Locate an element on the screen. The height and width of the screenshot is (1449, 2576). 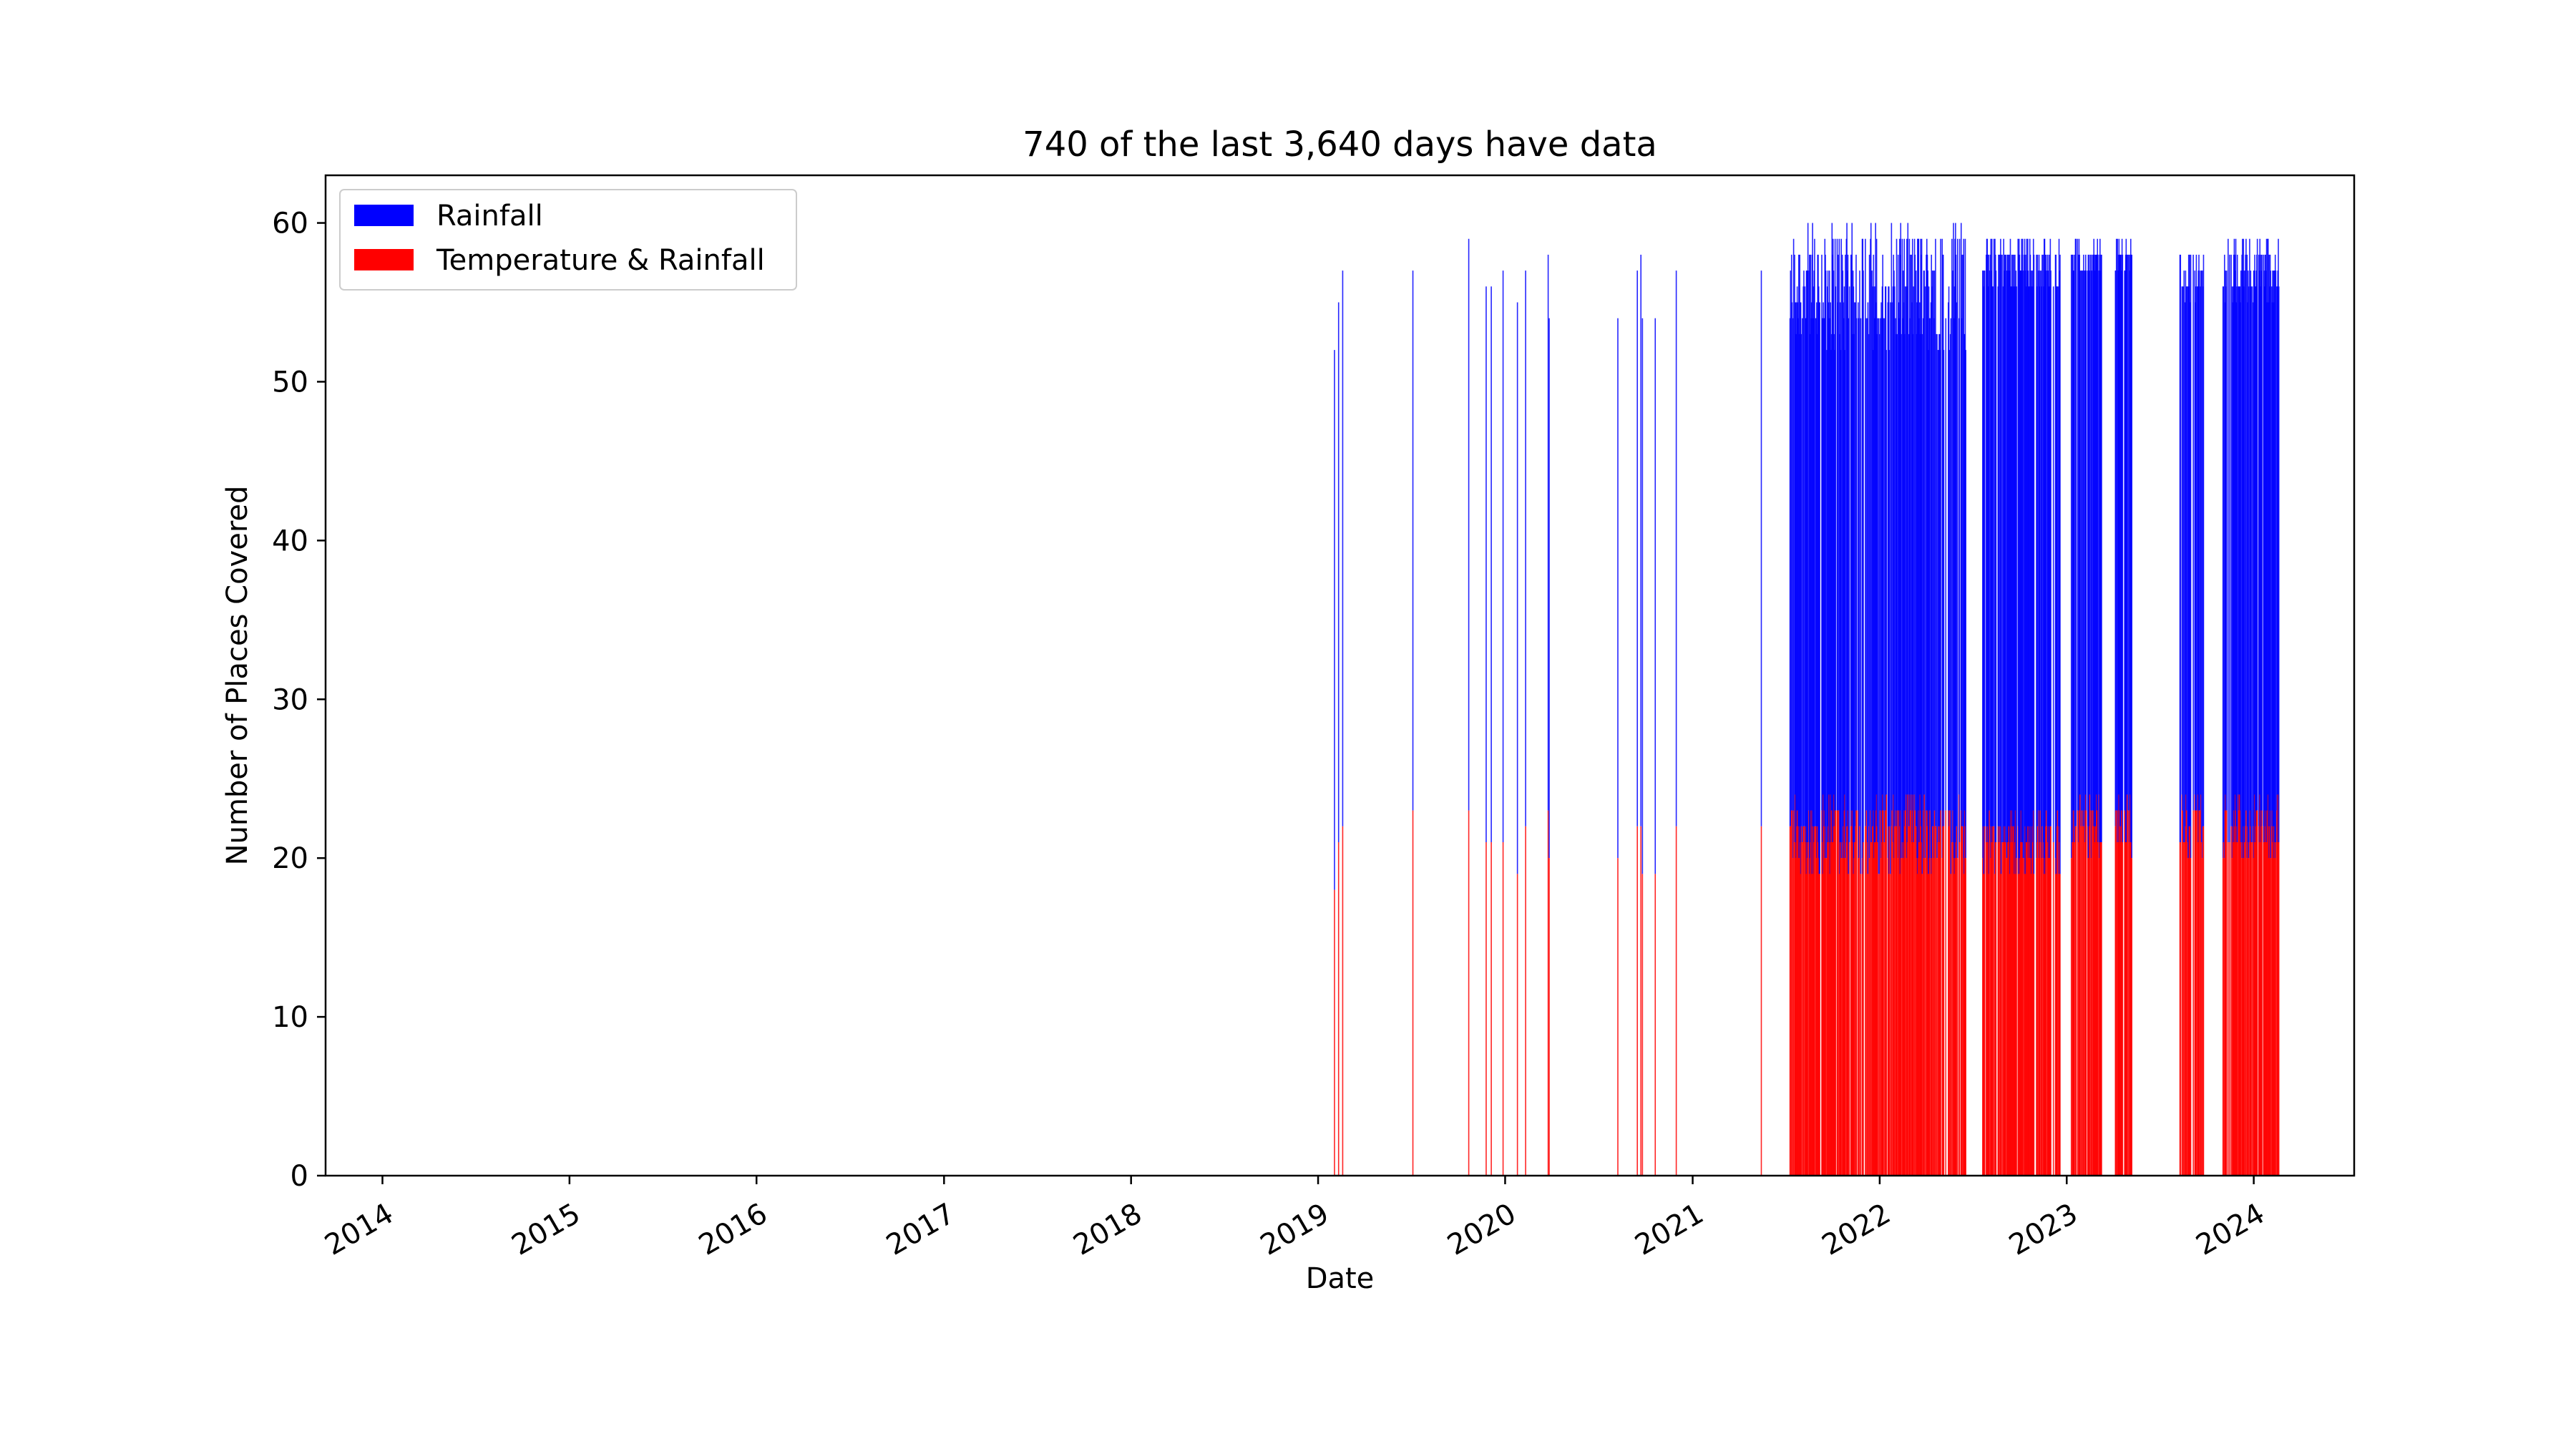
y-tick-label: 0 is located at coordinates (299, 1176).